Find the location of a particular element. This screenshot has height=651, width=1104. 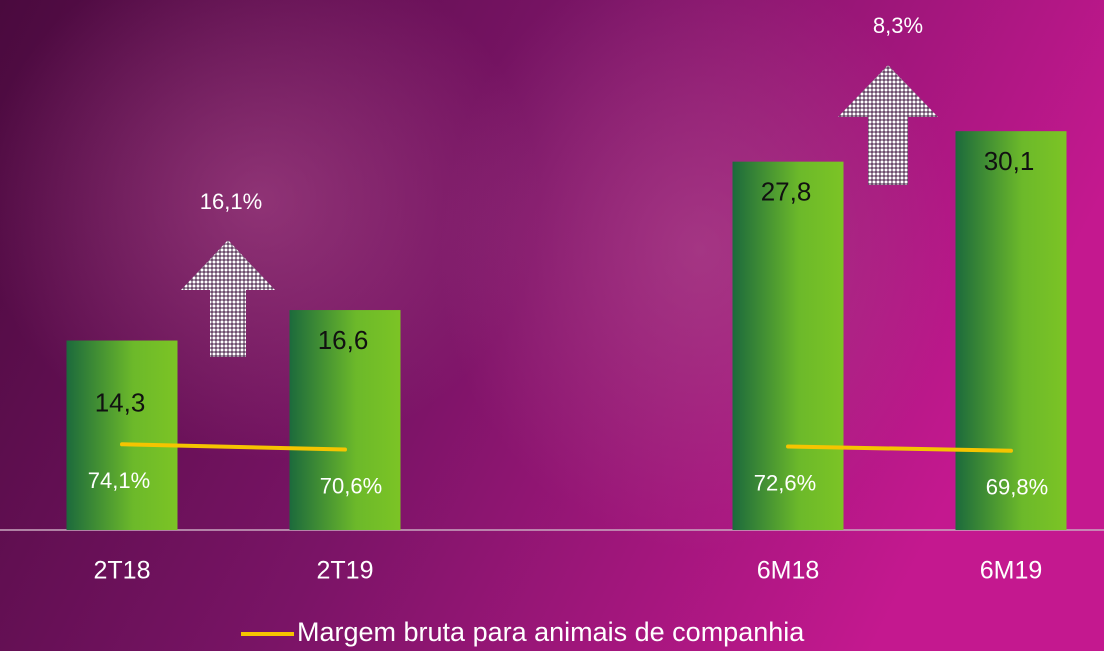

legend-label: Margem bruta para animais de companhia is located at coordinates (551, 632).